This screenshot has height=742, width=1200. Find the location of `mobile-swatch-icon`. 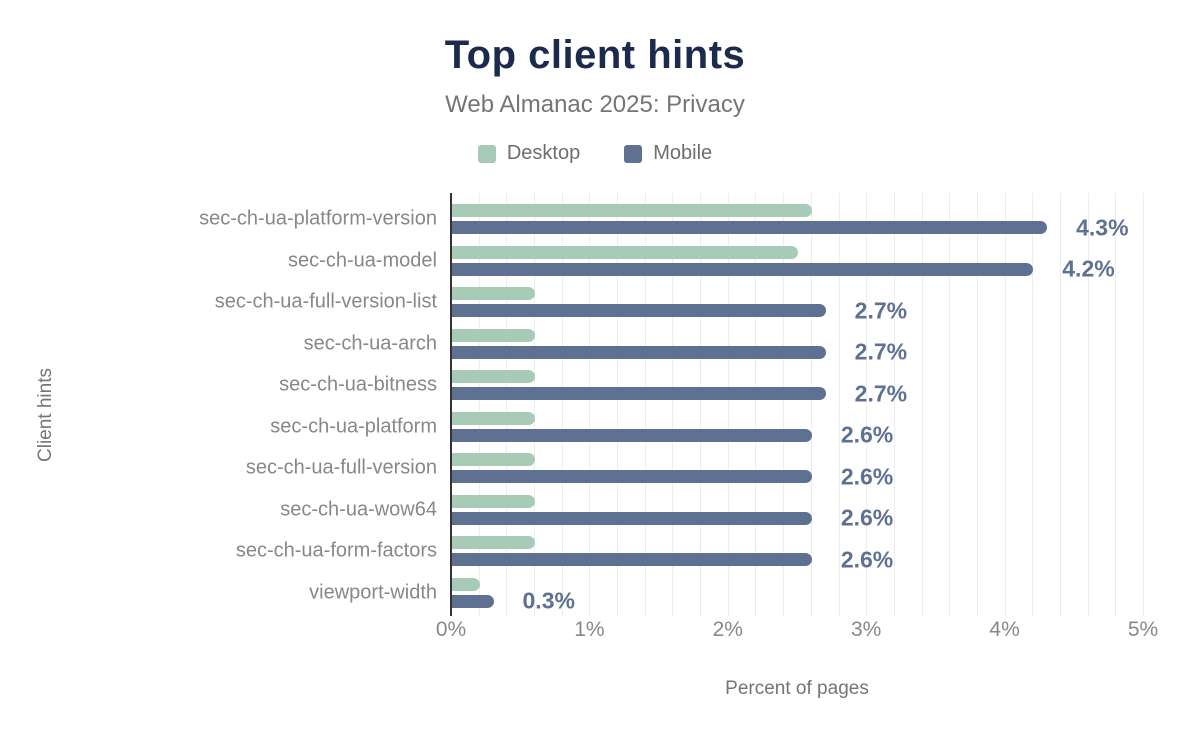

mobile-swatch-icon is located at coordinates (633, 153).